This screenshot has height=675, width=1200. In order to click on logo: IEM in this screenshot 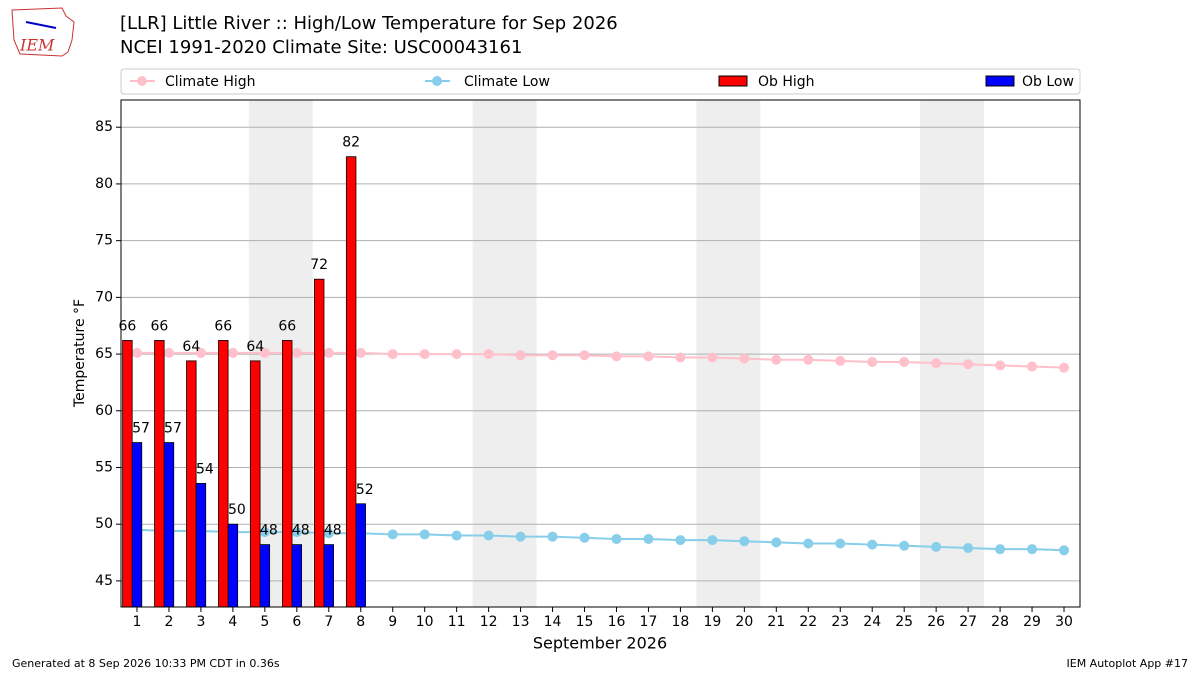, I will do `click(43, 32)`.